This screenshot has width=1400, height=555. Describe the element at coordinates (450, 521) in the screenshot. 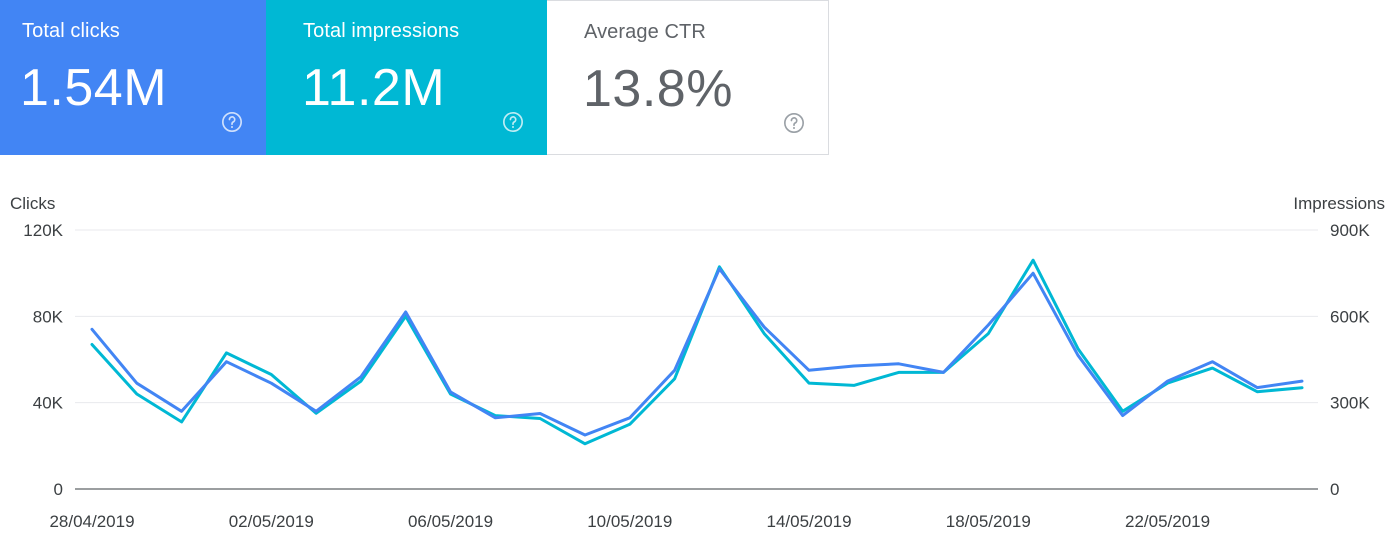

I see `x-tick-label: 06/05/2019` at that location.